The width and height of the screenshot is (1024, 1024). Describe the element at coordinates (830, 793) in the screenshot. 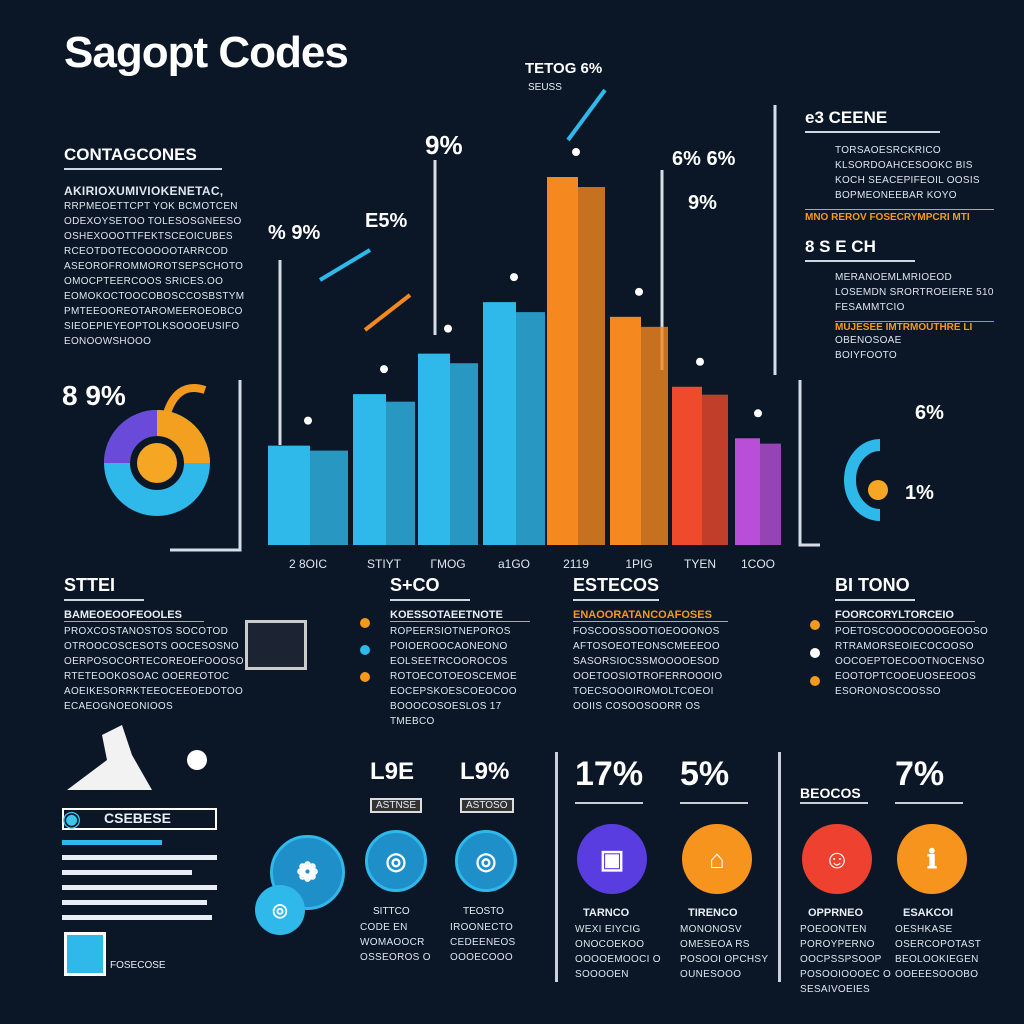

I see `stat-value: BEOCOS` at that location.